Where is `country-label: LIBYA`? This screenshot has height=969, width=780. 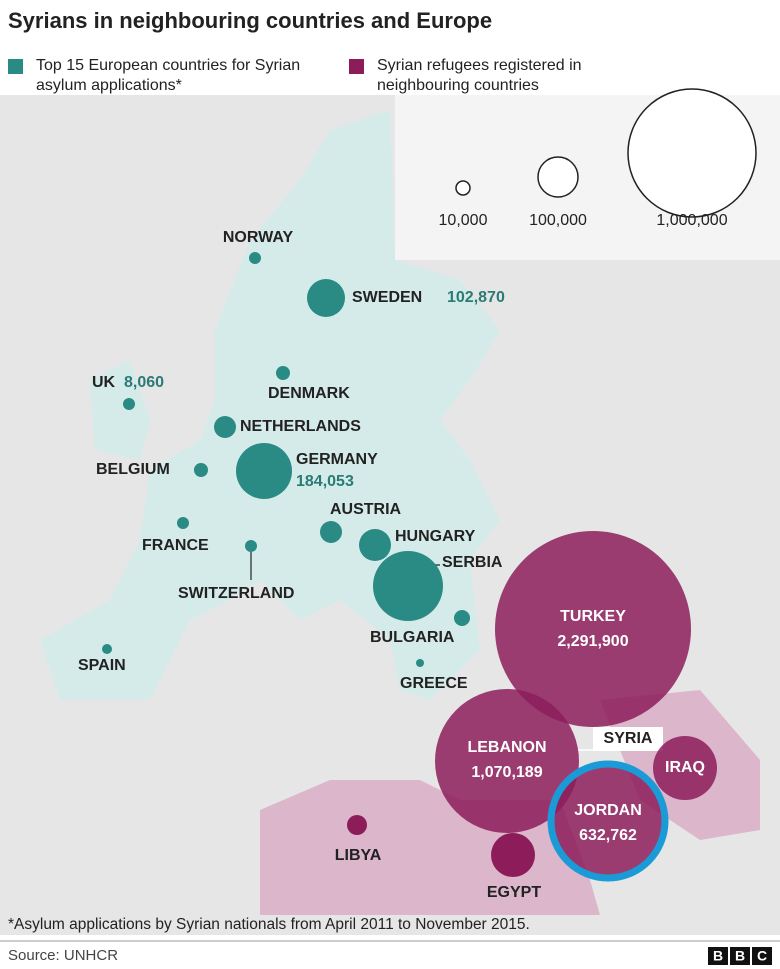
country-label: LIBYA is located at coordinates (358, 855).